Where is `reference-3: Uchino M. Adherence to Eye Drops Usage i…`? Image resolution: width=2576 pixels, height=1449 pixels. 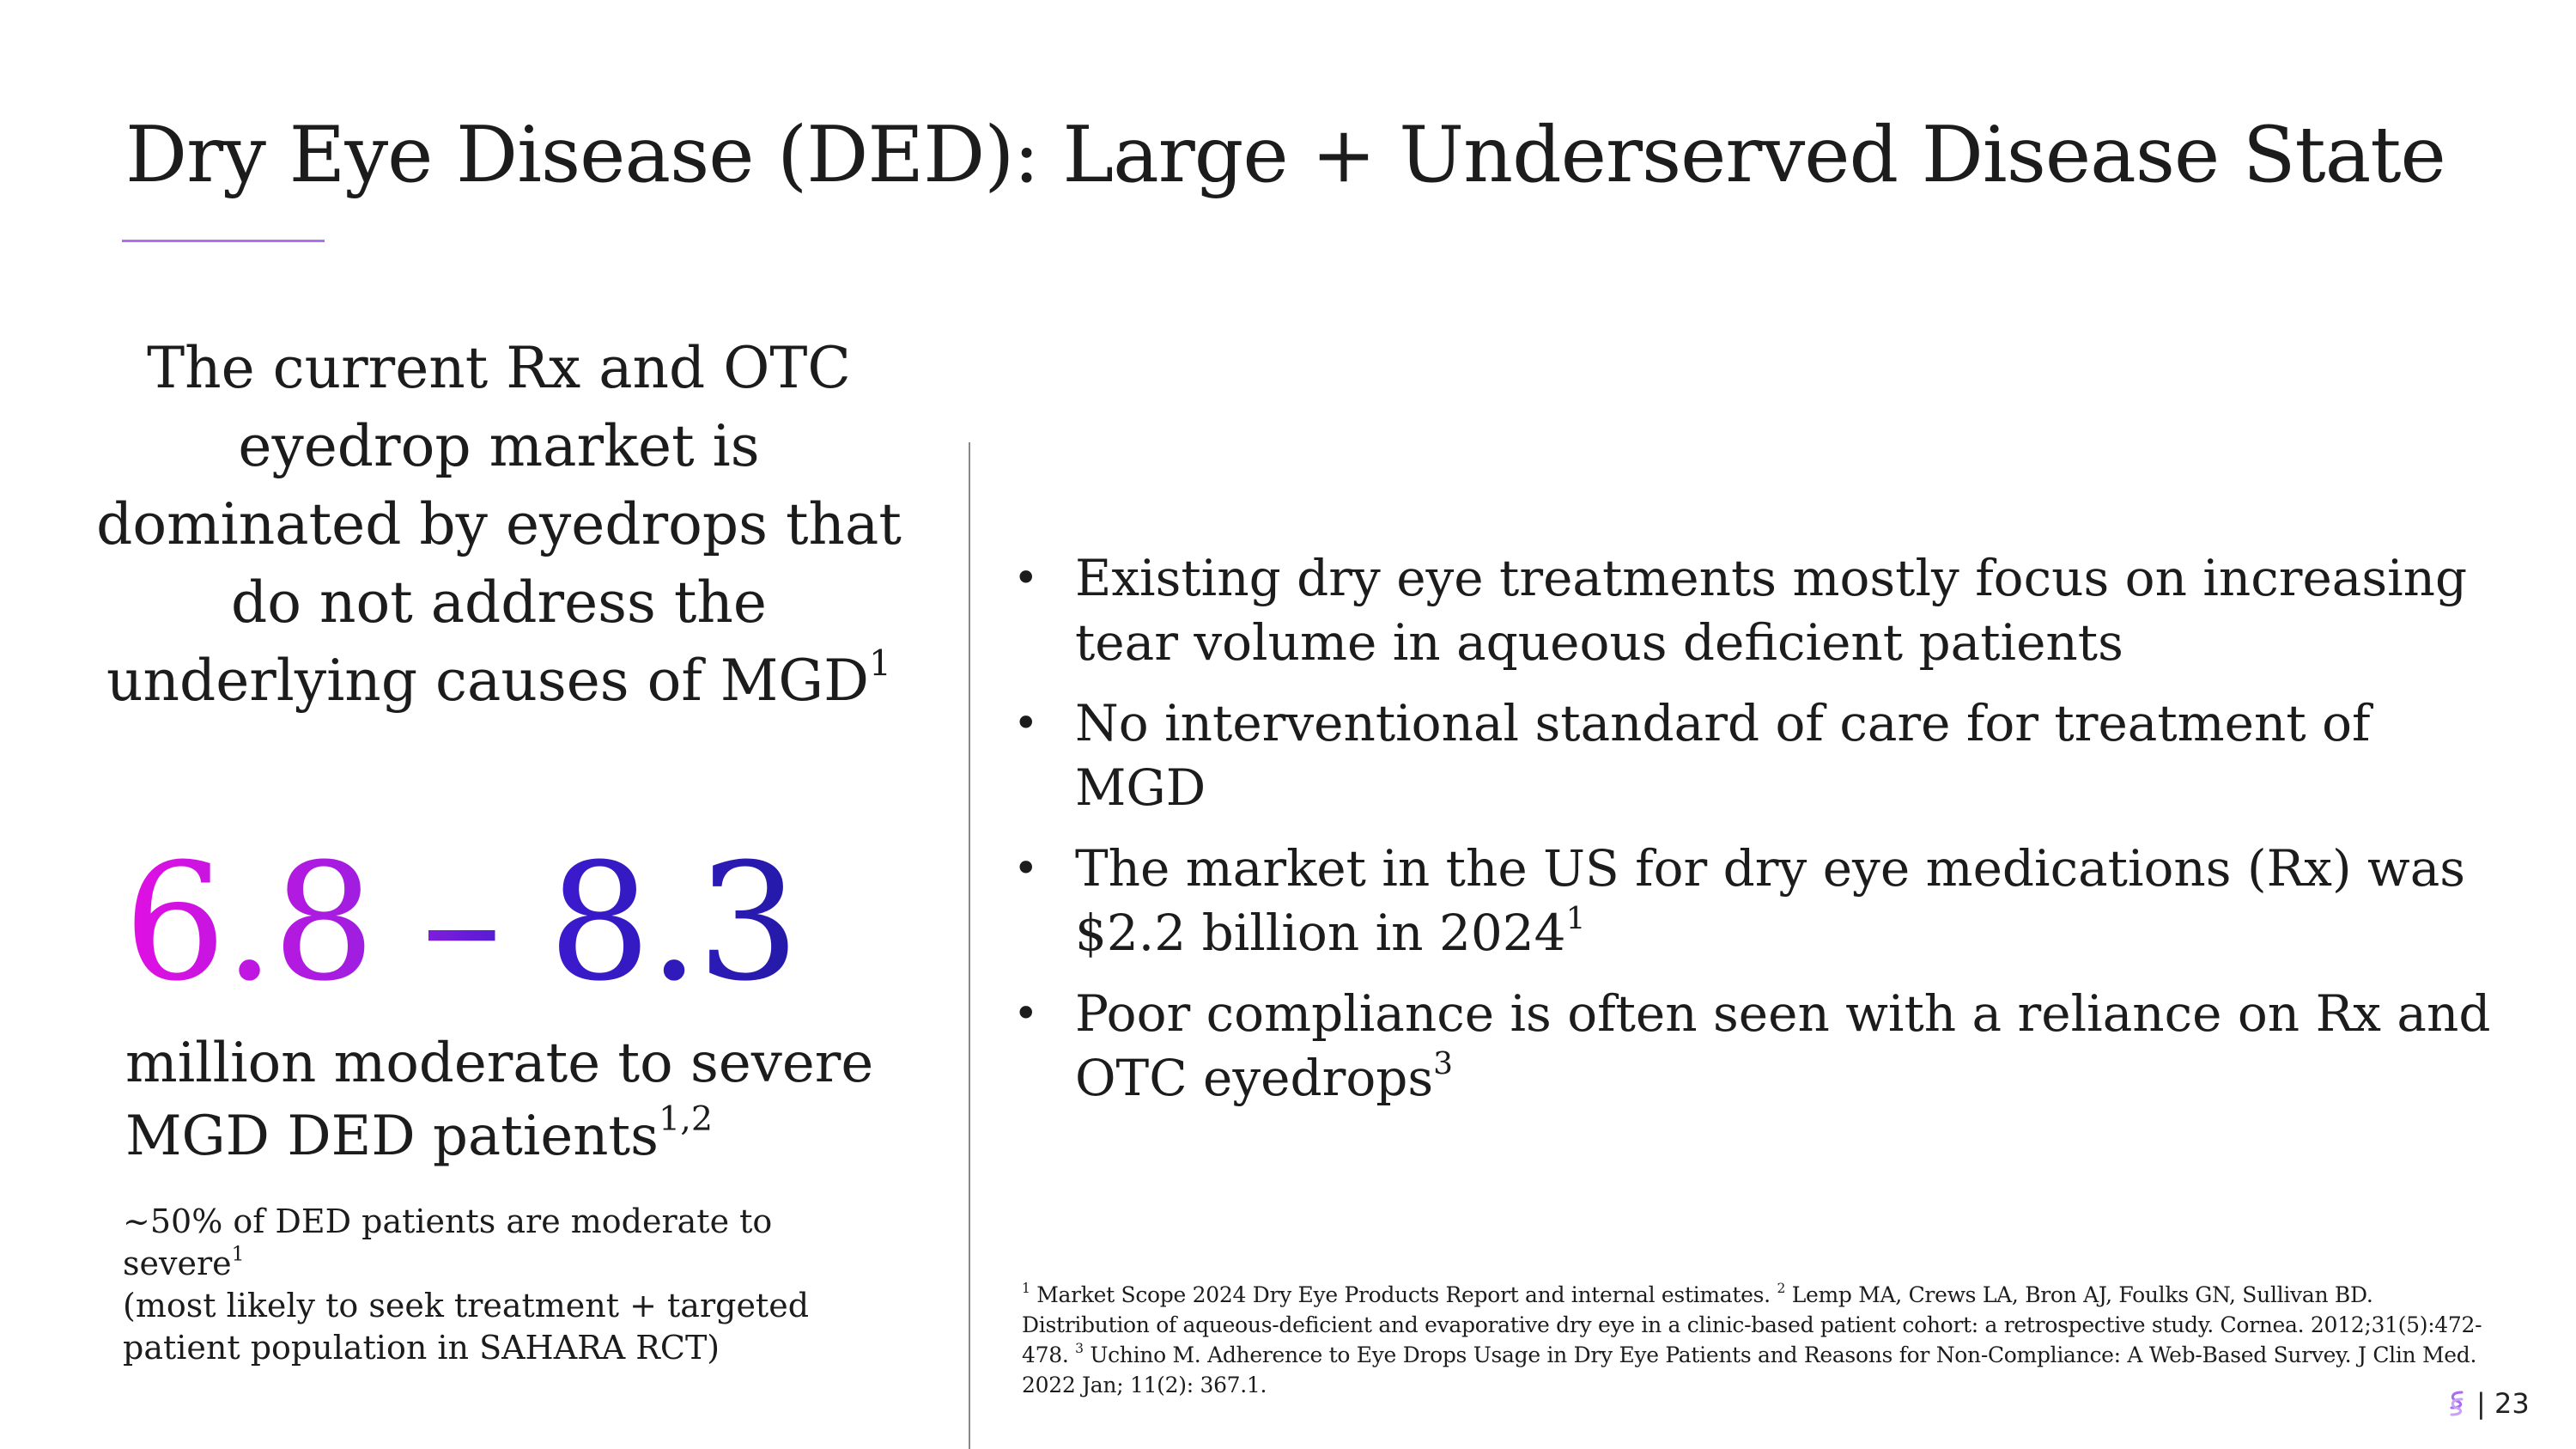
reference-3: Uchino M. Adherence to Eye Drops Usage i… is located at coordinates (1749, 1369).